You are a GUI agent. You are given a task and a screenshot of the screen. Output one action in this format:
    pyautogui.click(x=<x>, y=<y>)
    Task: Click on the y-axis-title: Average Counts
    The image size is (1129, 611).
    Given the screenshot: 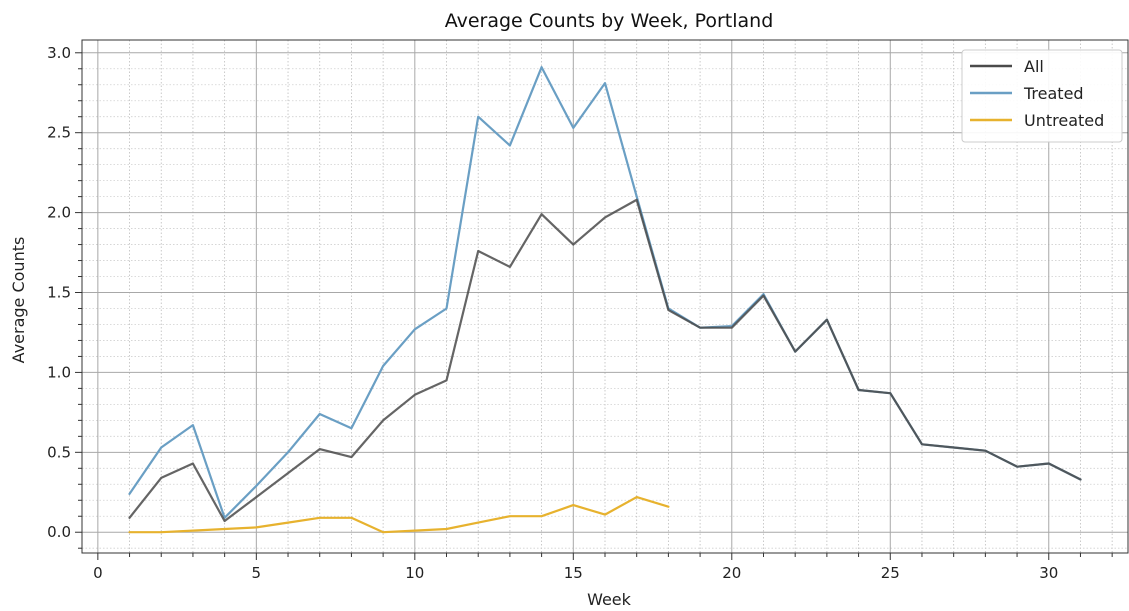 What is the action you would take?
    pyautogui.click(x=18, y=300)
    